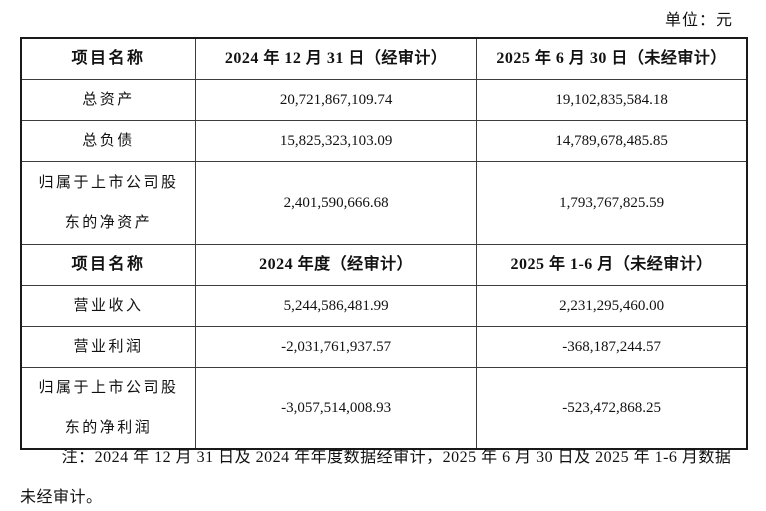 This screenshot has height=511, width=766. Describe the element at coordinates (108, 141) in the screenshot. I see `row-label: 总负债` at that location.